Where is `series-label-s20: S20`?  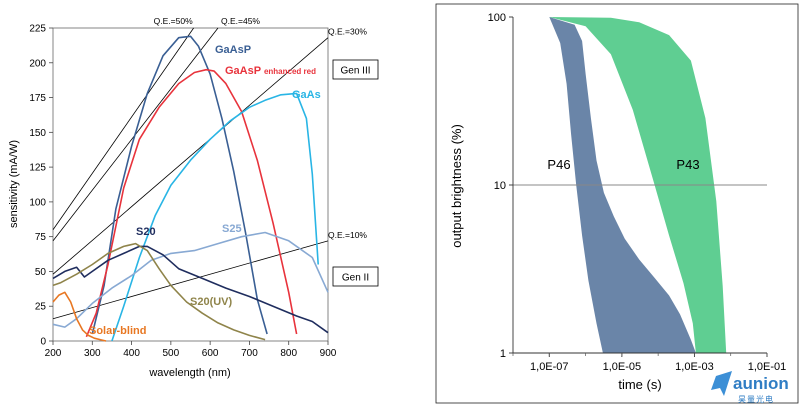 series-label-s20: S20 is located at coordinates (146, 232).